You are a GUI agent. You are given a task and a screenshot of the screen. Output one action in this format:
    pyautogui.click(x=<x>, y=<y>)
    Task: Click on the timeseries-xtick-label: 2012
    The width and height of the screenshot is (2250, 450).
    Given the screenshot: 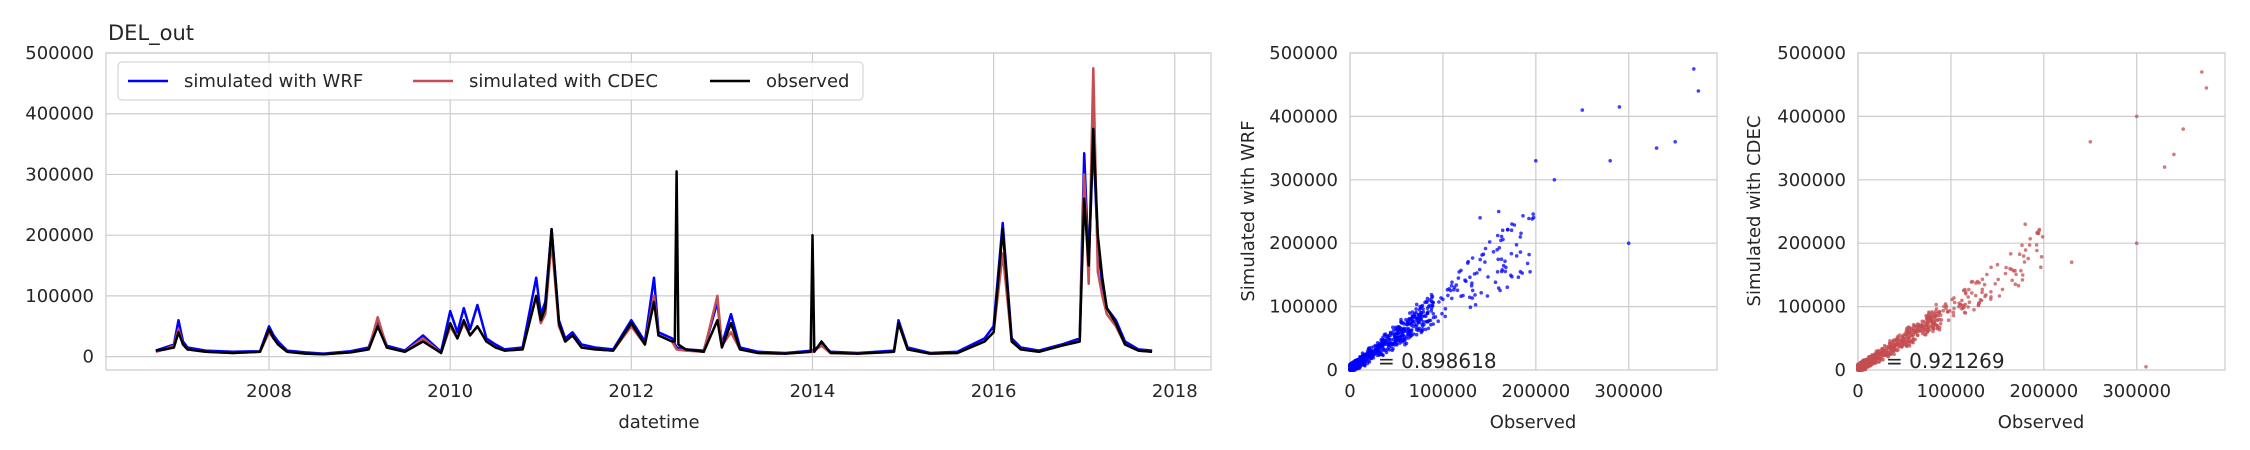 What is the action you would take?
    pyautogui.click(x=631, y=391)
    